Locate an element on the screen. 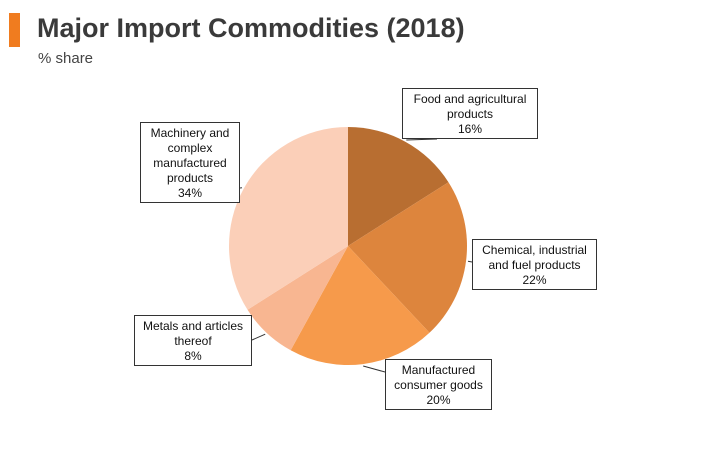 The height and width of the screenshot is (450, 701). slice-value-label: 22% is located at coordinates (534, 280).